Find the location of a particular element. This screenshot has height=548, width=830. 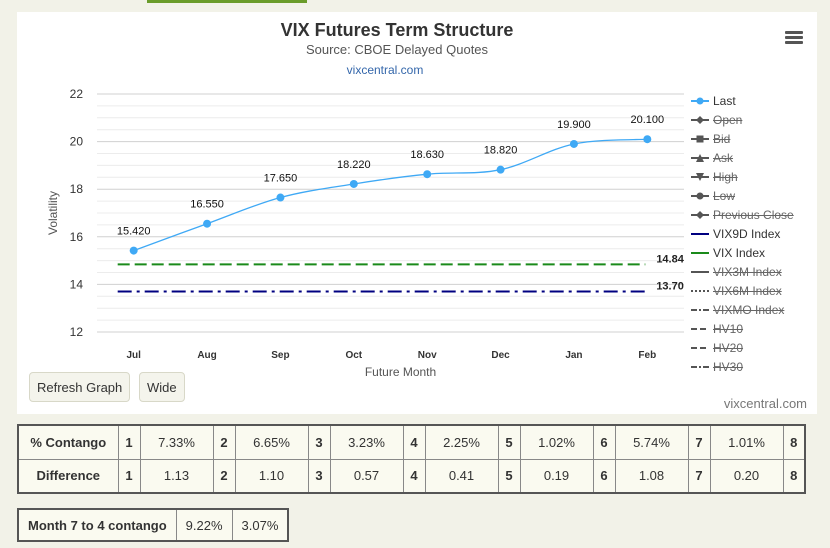

table-cell-value: 1.01% is located at coordinates (746, 442).